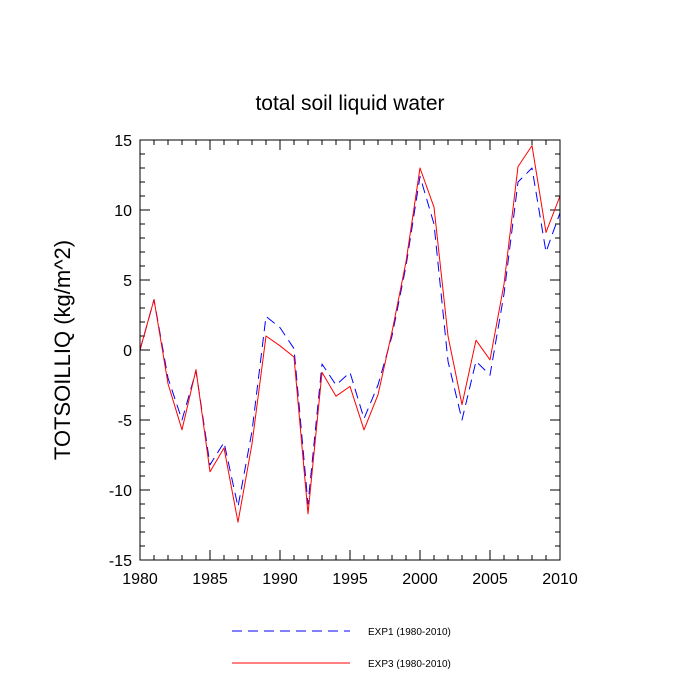 Image resolution: width=700 pixels, height=700 pixels. Describe the element at coordinates (409, 664) in the screenshot. I see `legend-label: EXP3 (1980-2010)` at that location.